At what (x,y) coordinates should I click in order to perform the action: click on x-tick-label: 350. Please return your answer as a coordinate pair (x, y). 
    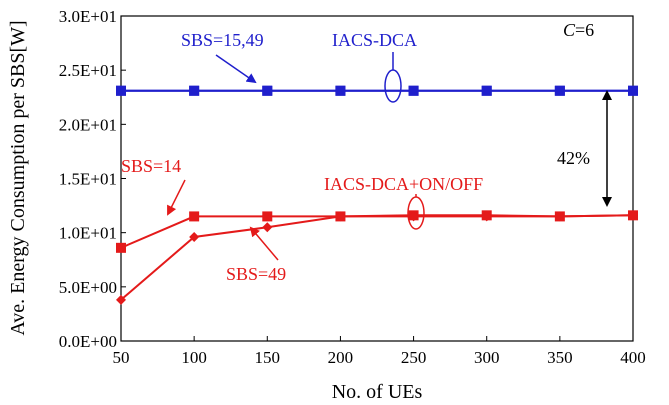
    Looking at the image, I should click on (560, 357).